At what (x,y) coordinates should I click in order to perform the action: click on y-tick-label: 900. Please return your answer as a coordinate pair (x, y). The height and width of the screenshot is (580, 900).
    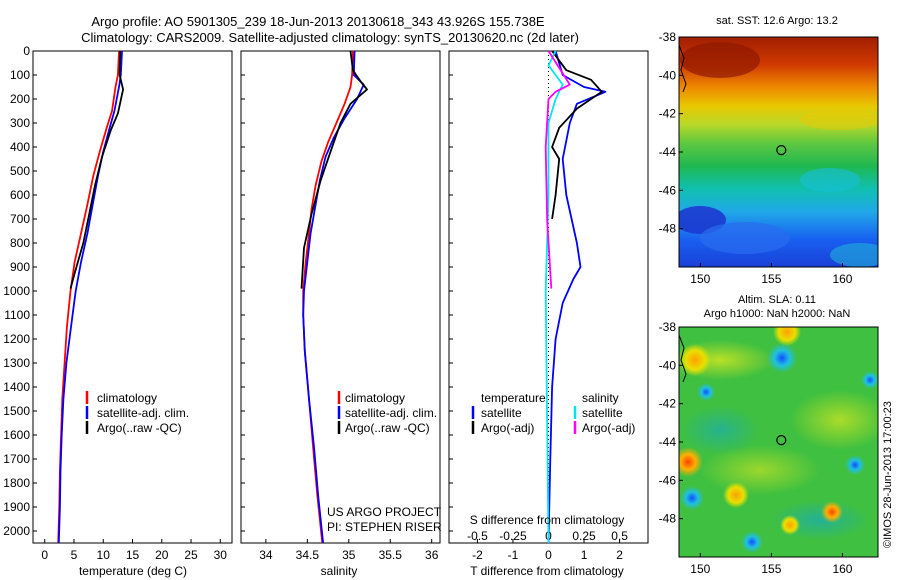
    Looking at the image, I should click on (20, 267).